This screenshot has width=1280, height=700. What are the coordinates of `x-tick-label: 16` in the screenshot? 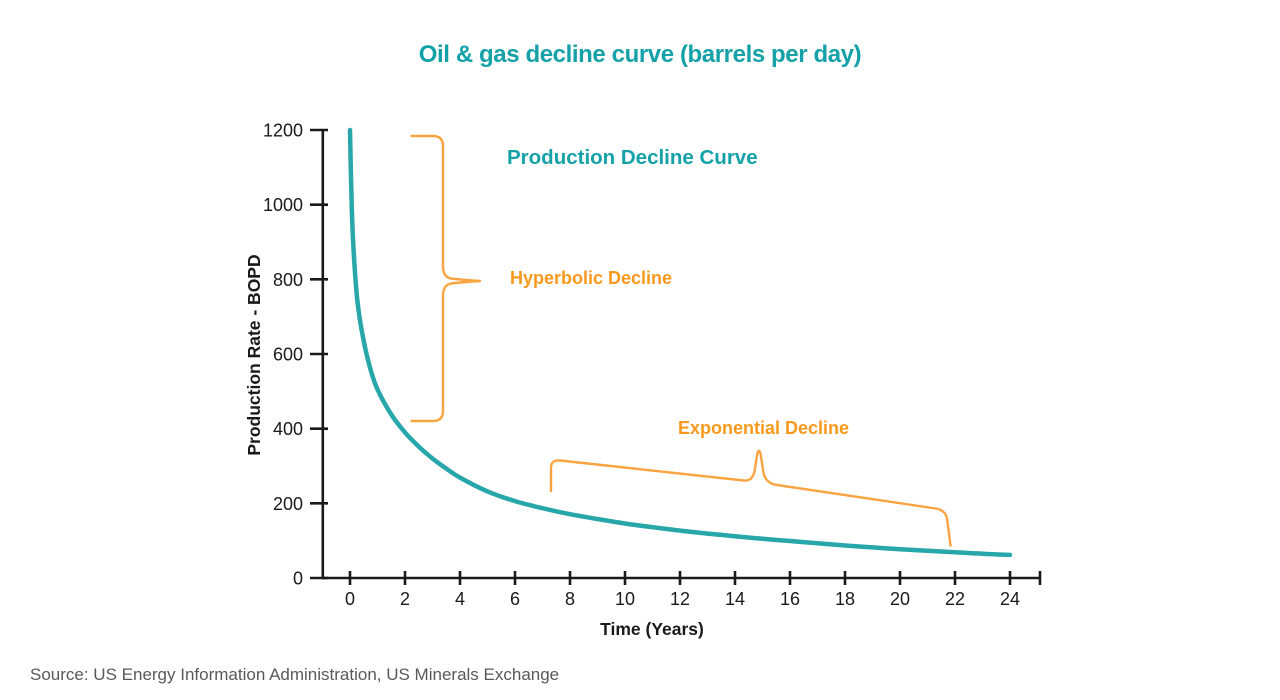 It's located at (790, 599).